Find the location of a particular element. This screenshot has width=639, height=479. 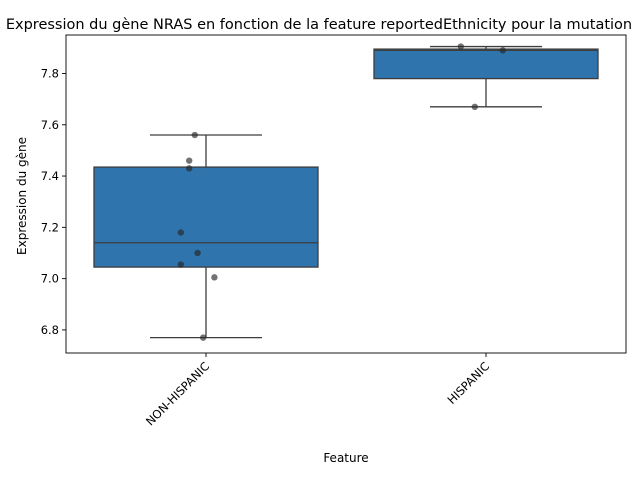

y-axis-label: Expression du gène is located at coordinates (22, 196).